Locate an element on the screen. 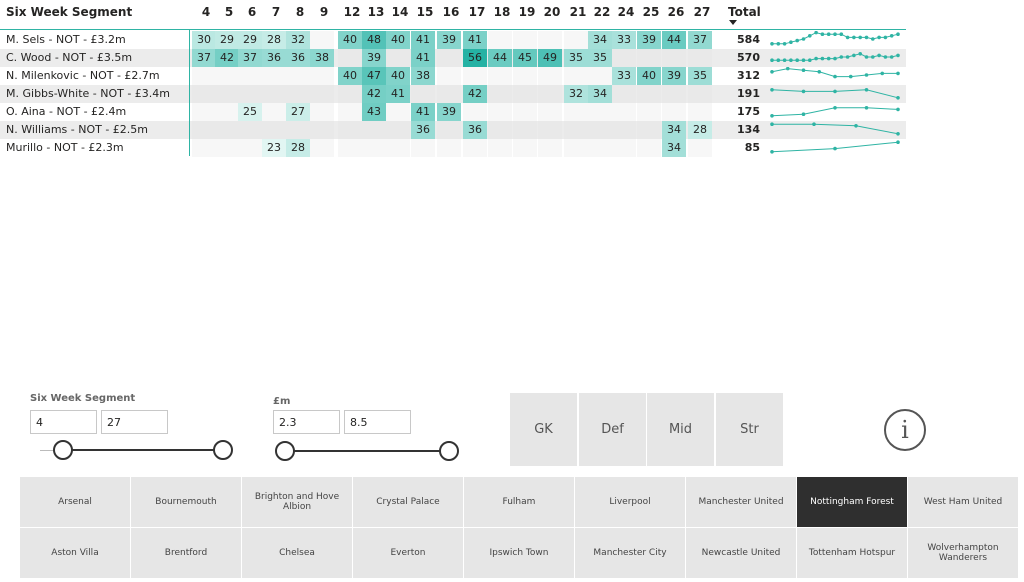  column-header: 5 is located at coordinates (229, 12).